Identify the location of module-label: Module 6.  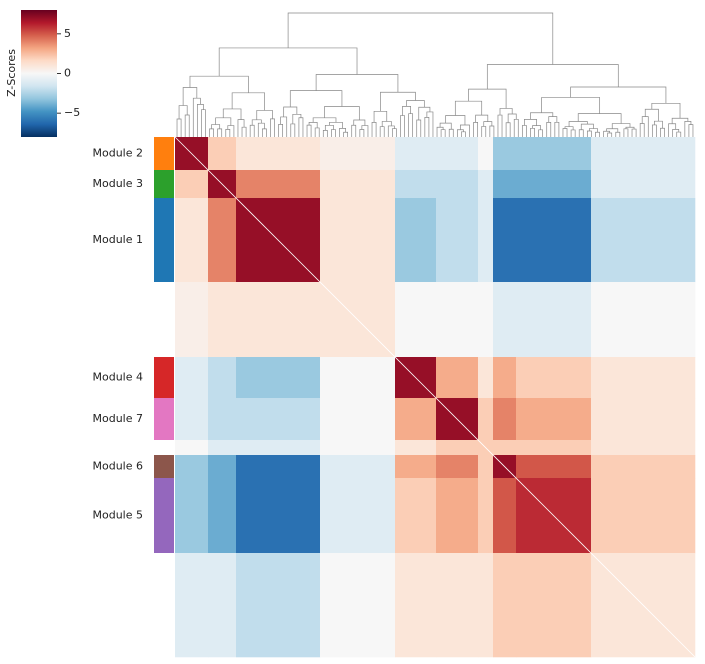
(118, 466).